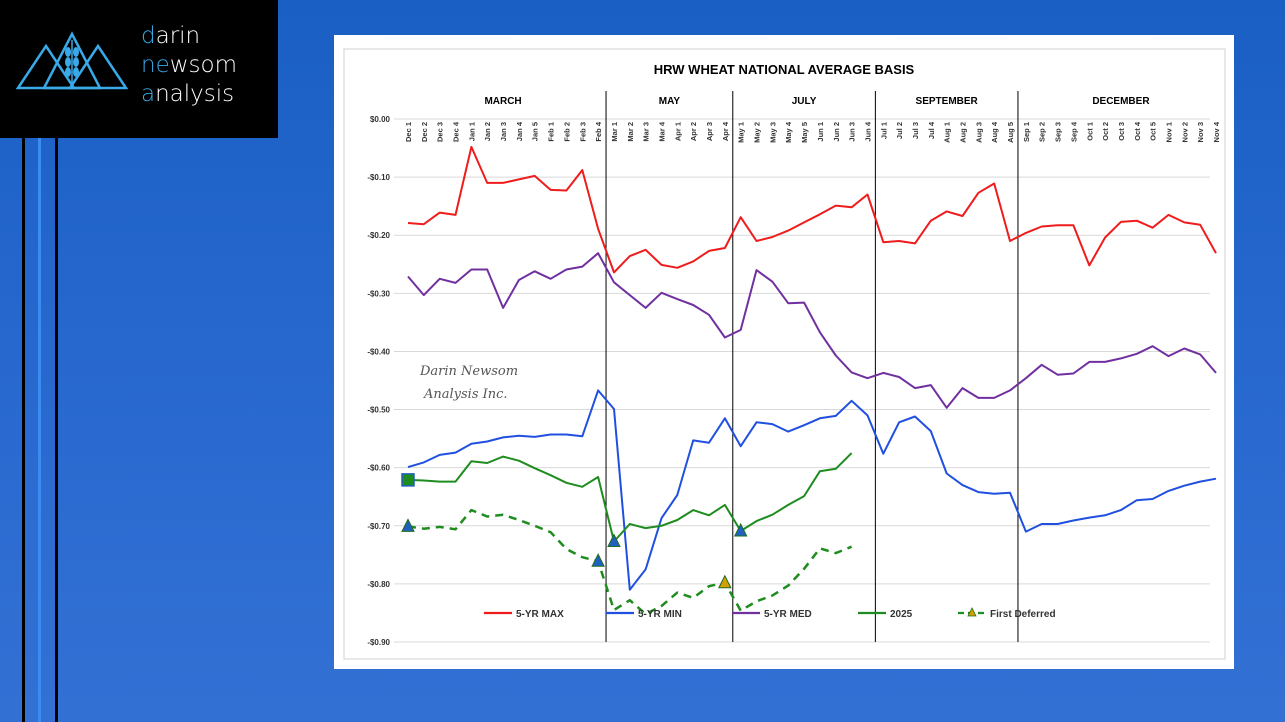  What do you see at coordinates (1023, 614) in the screenshot?
I see `legend-label: First Deferred` at bounding box center [1023, 614].